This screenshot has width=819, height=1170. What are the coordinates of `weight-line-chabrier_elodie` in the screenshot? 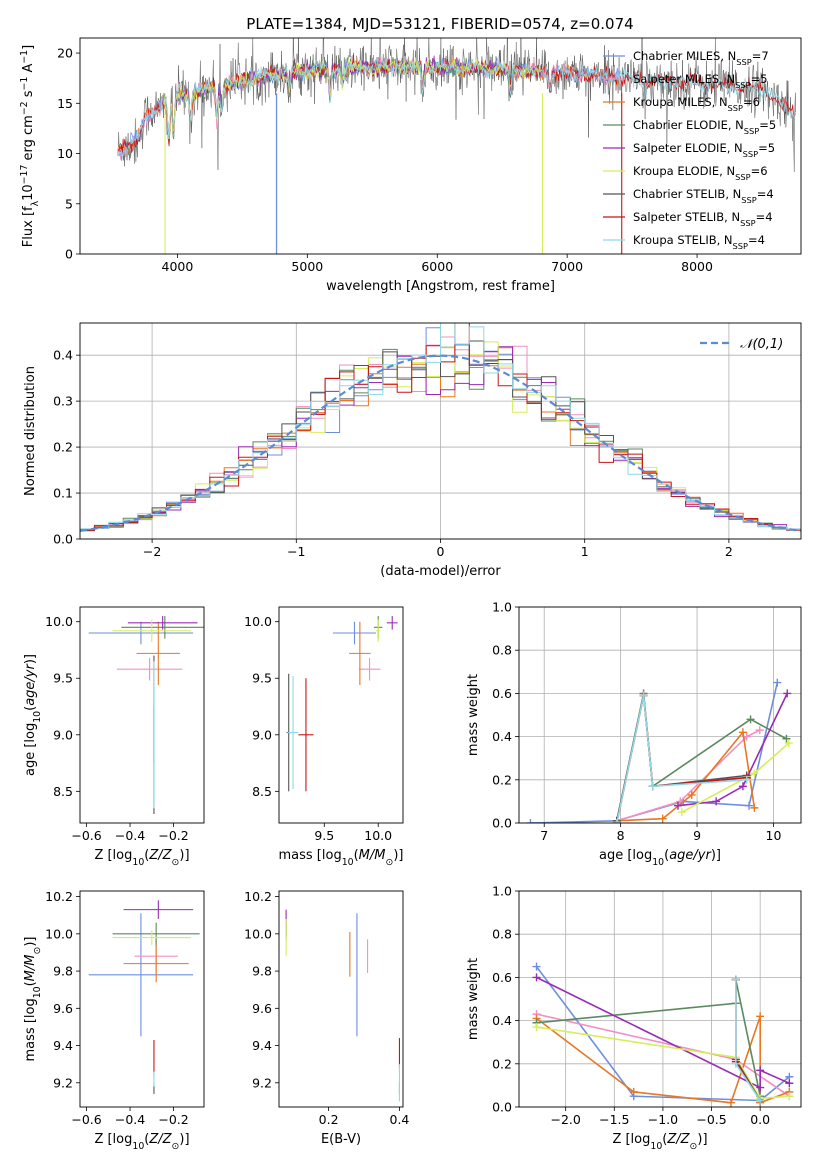 It's located at (648, 1038).